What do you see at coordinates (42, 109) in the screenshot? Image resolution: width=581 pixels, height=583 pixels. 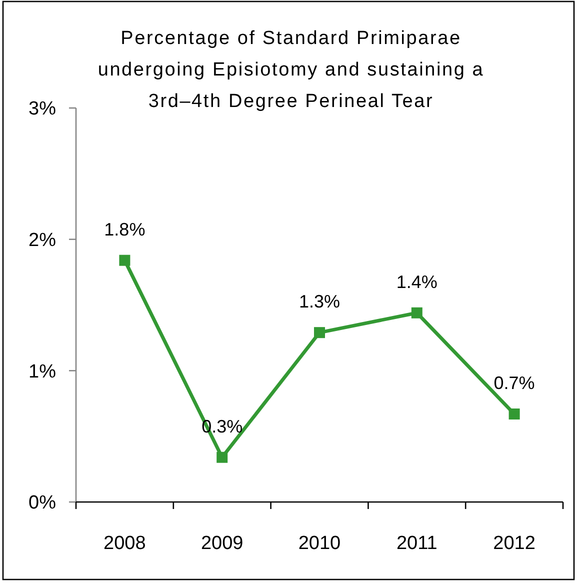 I see `y-tick-label: 3%` at bounding box center [42, 109].